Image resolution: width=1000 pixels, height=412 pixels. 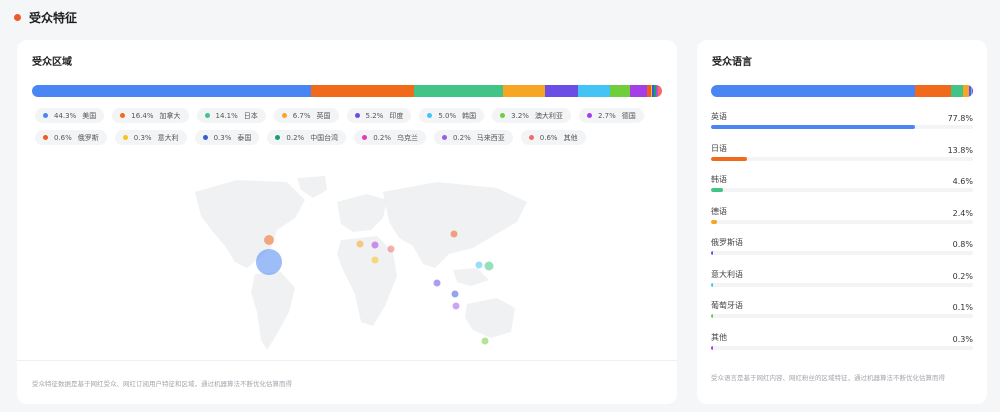 What do you see at coordinates (452, 115) in the screenshot?
I see `region-legend-item: 5.0% 韩国` at bounding box center [452, 115].